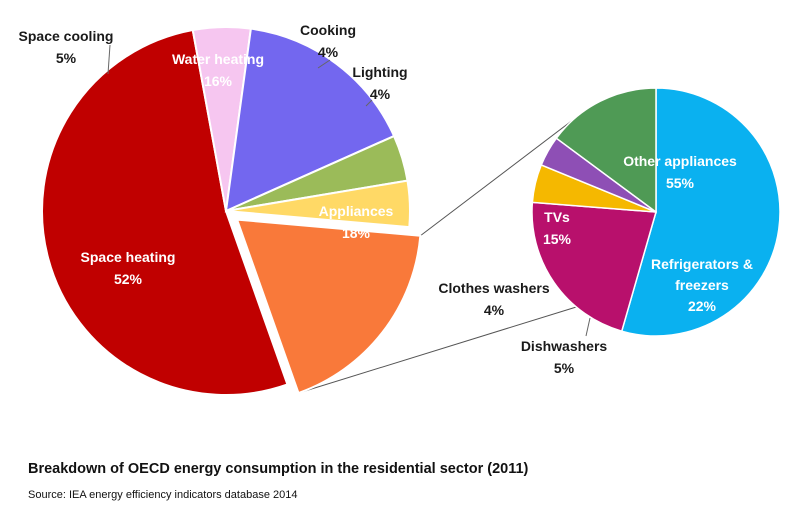 Image resolution: width=804 pixels, height=511 pixels. Describe the element at coordinates (109, 59) in the screenshot. I see `leader-line-space-cooling` at that location.